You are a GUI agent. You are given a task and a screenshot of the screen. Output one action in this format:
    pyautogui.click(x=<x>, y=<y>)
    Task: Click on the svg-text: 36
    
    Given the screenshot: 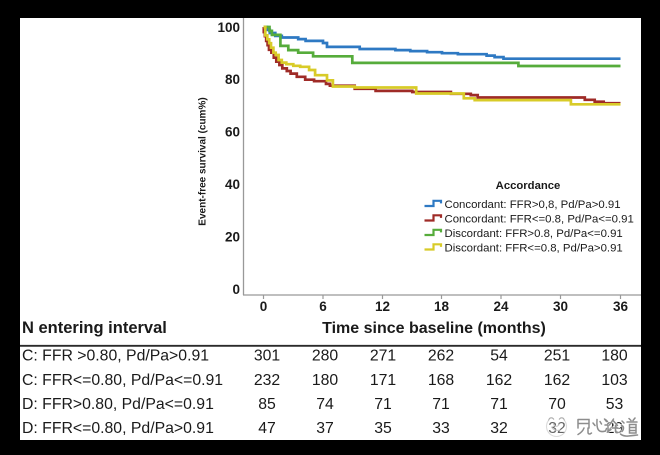 What is the action you would take?
    pyautogui.click(x=621, y=306)
    